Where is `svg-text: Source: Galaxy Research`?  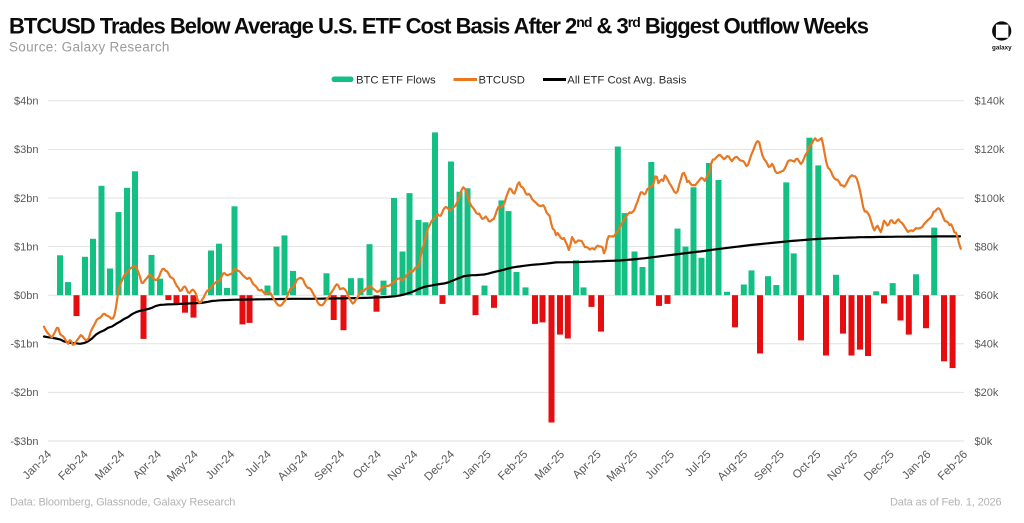 svg-text: Source: Galaxy Research is located at coordinates (89, 47).